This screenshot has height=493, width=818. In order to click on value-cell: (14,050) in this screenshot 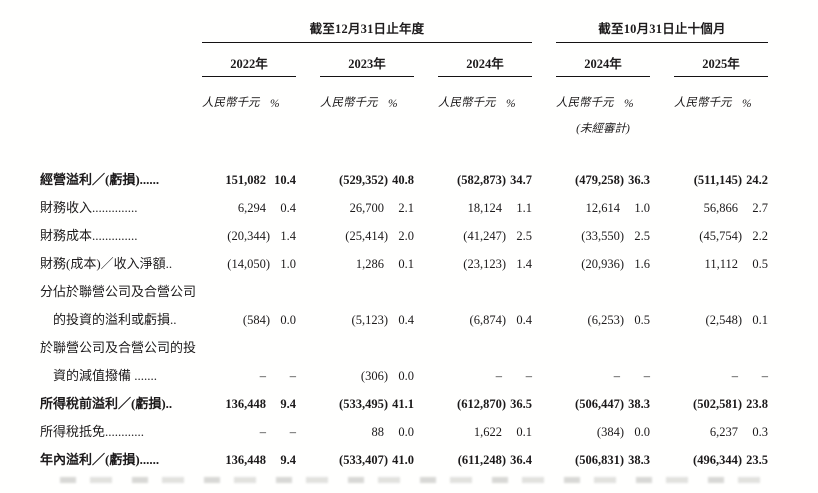, I will do `click(248, 264)`.